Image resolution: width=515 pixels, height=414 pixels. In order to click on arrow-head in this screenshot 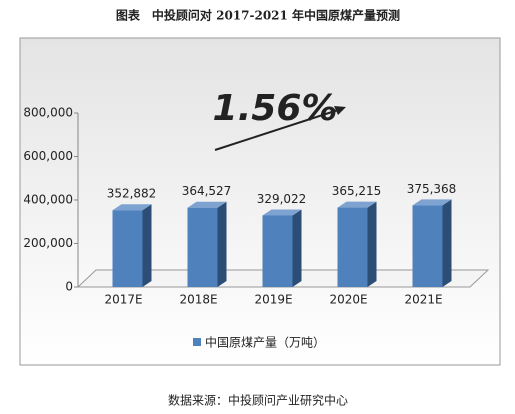, I will do `click(340, 110)`.